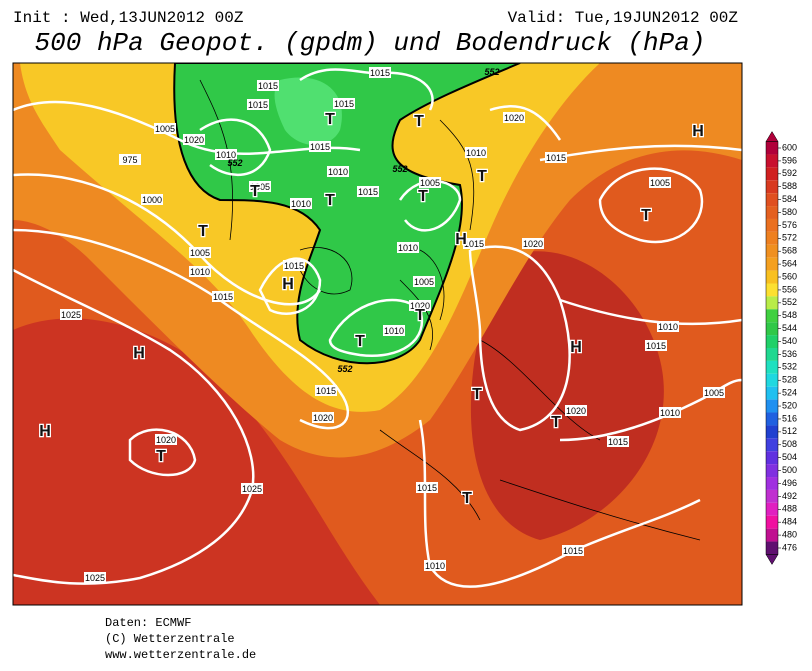  Describe the element at coordinates (789, 199) in the screenshot. I see `colorbar-label: 584` at that location.